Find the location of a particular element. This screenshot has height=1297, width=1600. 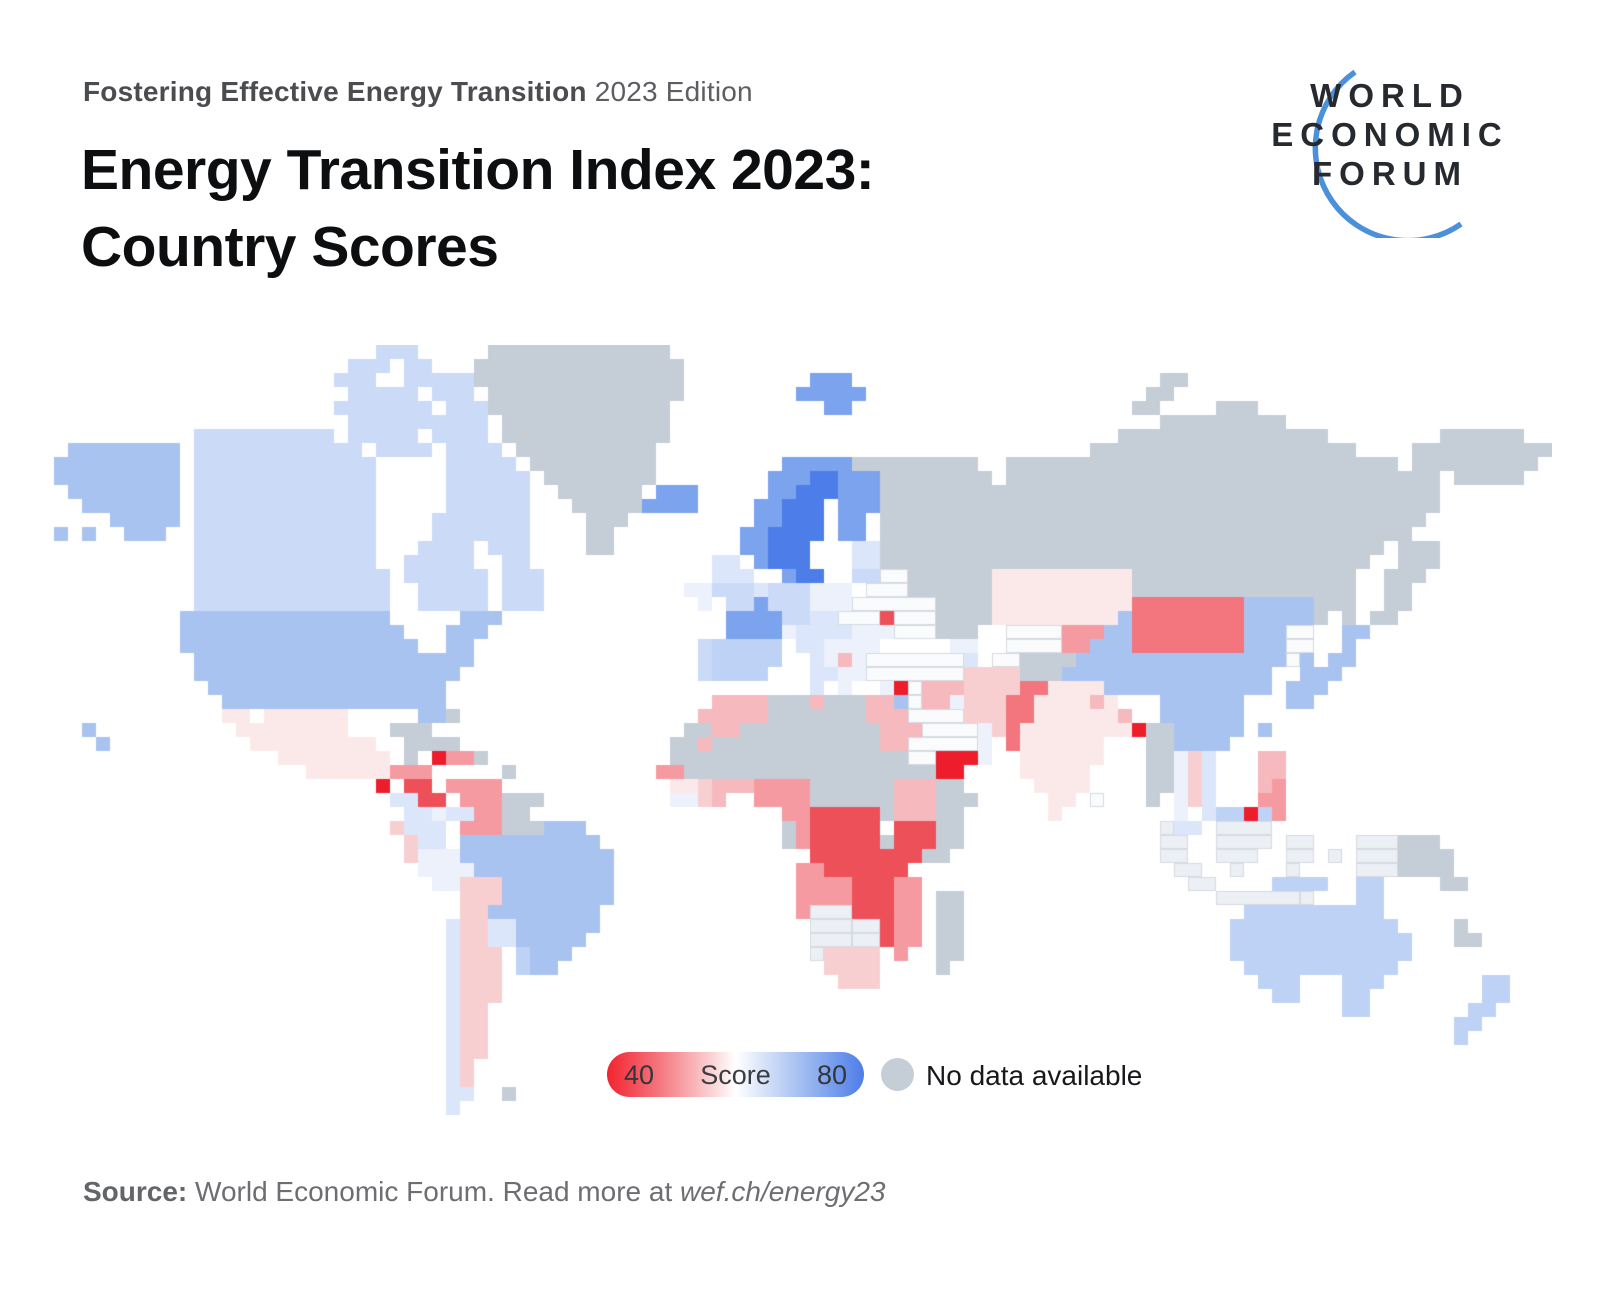

kicker-light: 2023 Edition is located at coordinates (669, 91).